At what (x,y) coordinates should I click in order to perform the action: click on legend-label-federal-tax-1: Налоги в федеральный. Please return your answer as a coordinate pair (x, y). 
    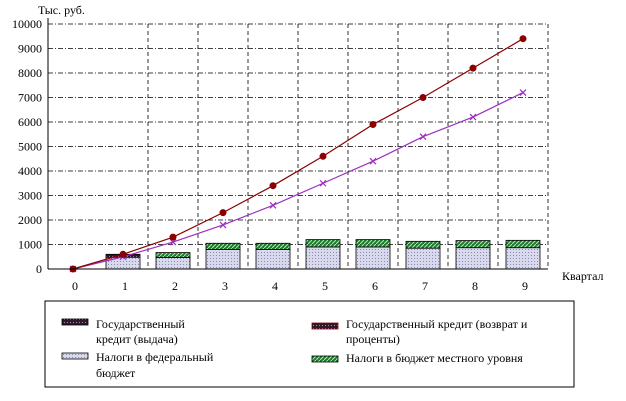
    Looking at the image, I should click on (155, 357).